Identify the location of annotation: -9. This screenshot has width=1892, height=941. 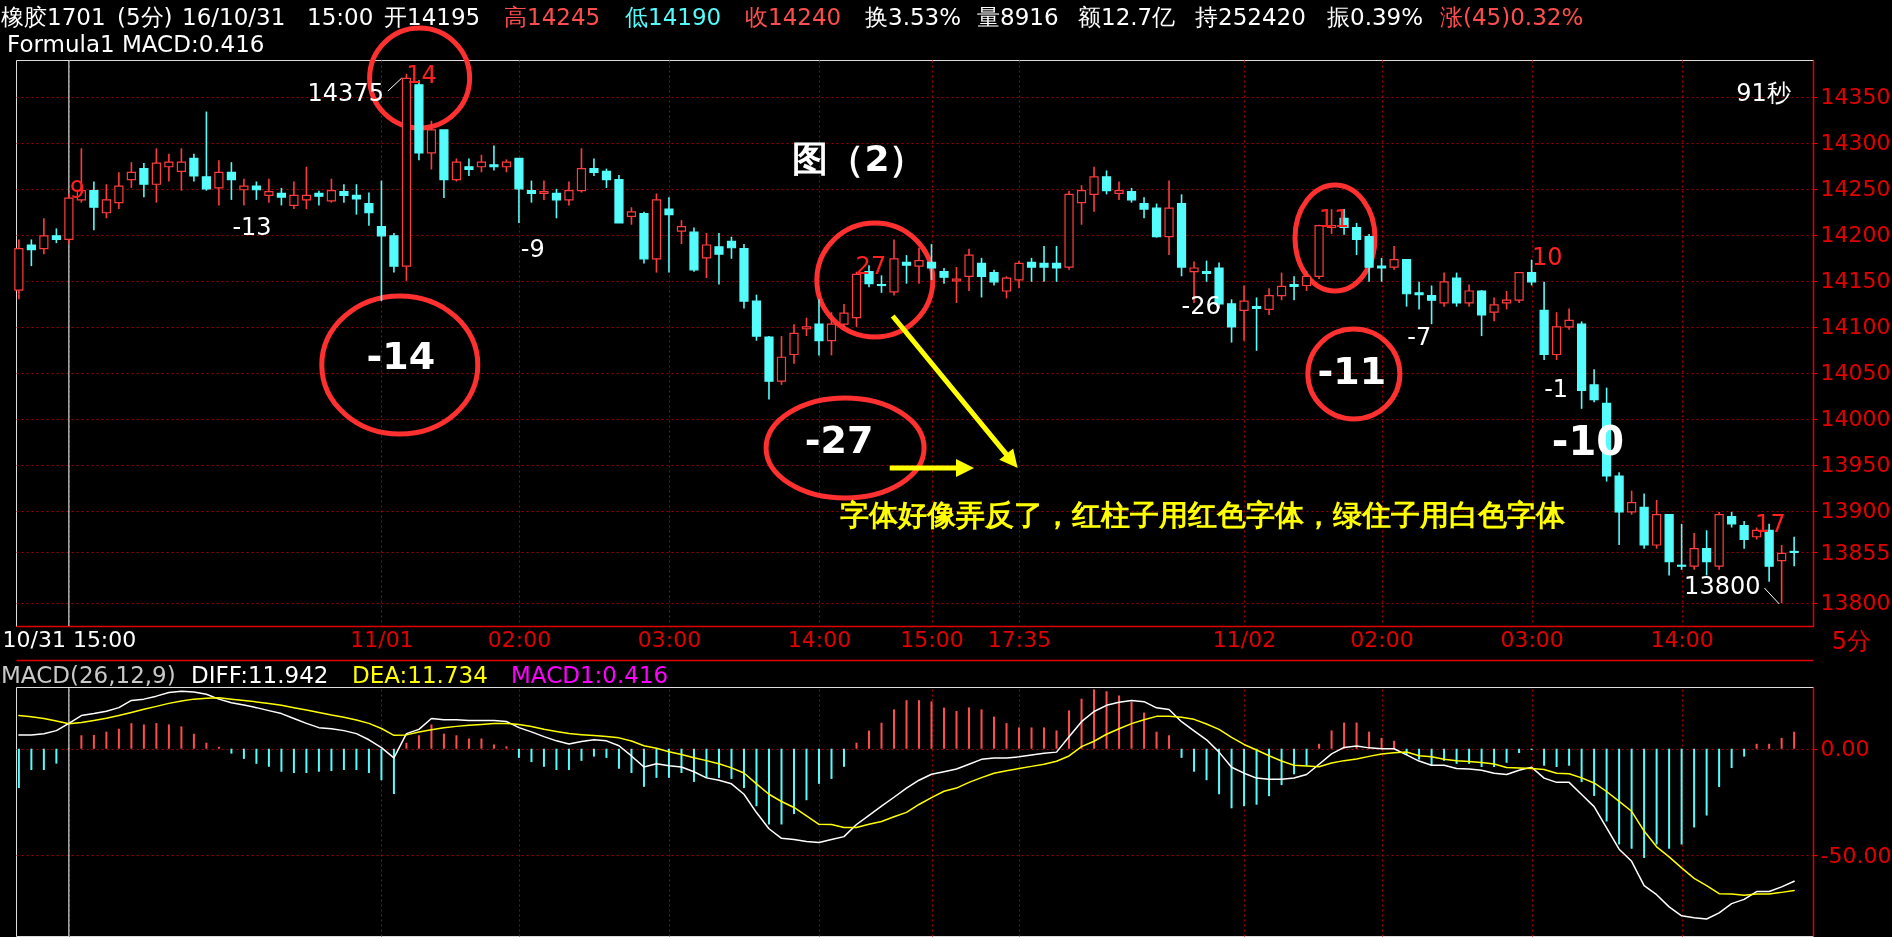
(532, 249).